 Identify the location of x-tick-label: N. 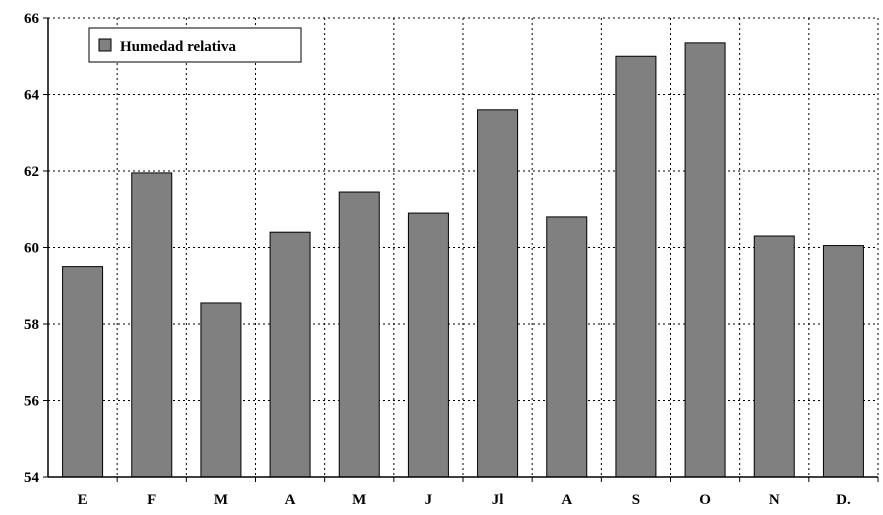
(774, 500).